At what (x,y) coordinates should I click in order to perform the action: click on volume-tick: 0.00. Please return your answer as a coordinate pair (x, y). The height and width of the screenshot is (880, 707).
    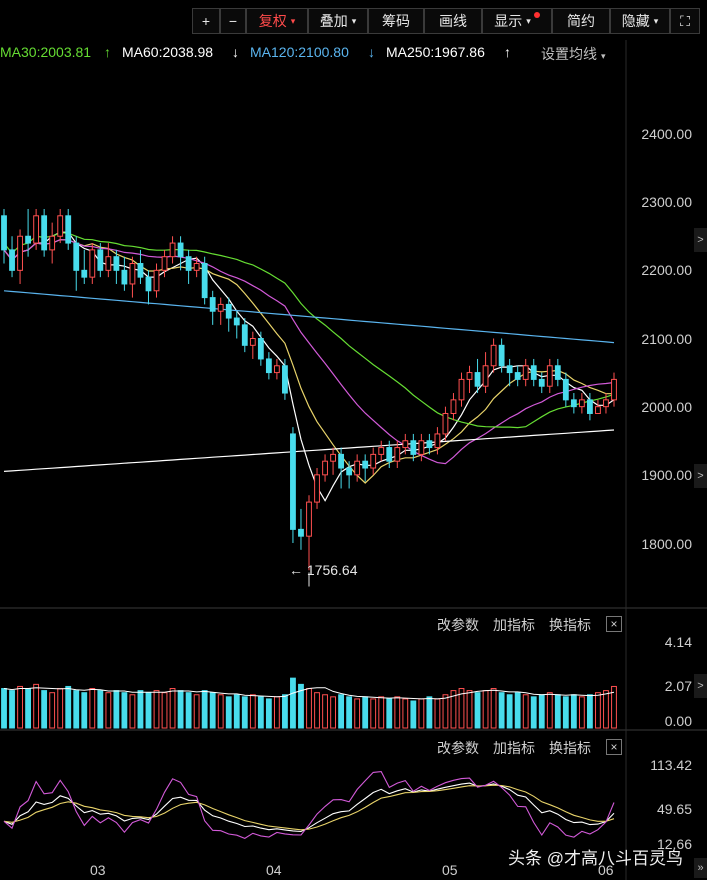
    Looking at the image, I should click on (678, 721).